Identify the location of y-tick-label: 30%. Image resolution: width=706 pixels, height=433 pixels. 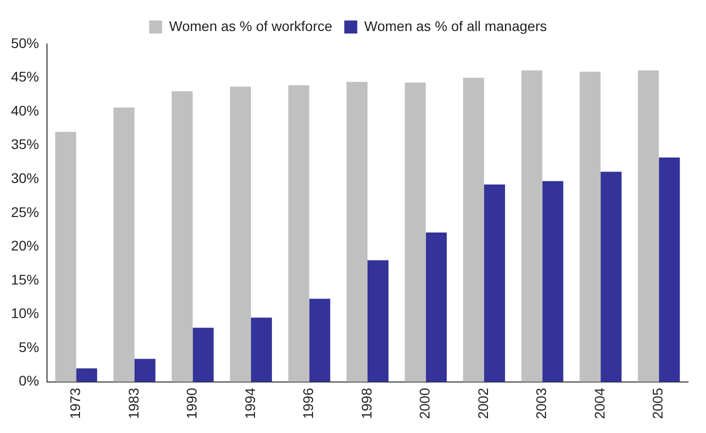
(25, 178).